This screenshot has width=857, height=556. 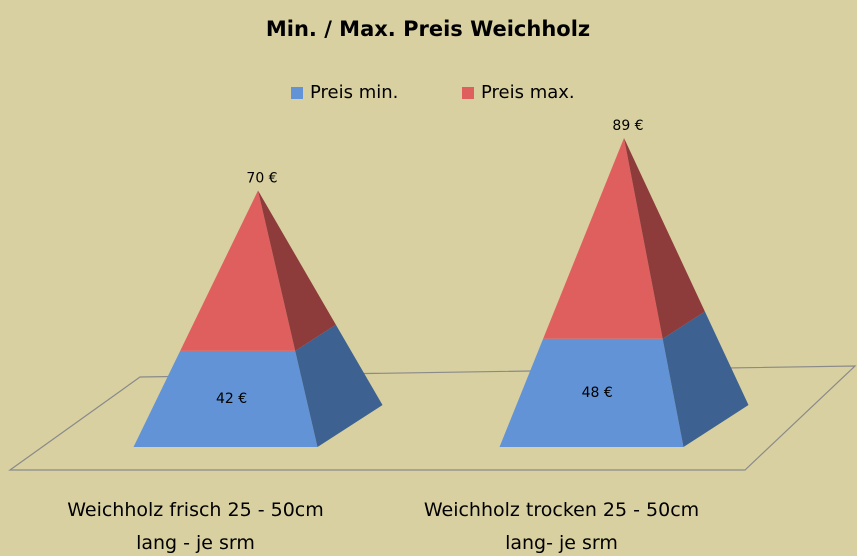 What do you see at coordinates (428, 29) in the screenshot?
I see `chart-title: Min. / Max. Preis Weichholz` at bounding box center [428, 29].